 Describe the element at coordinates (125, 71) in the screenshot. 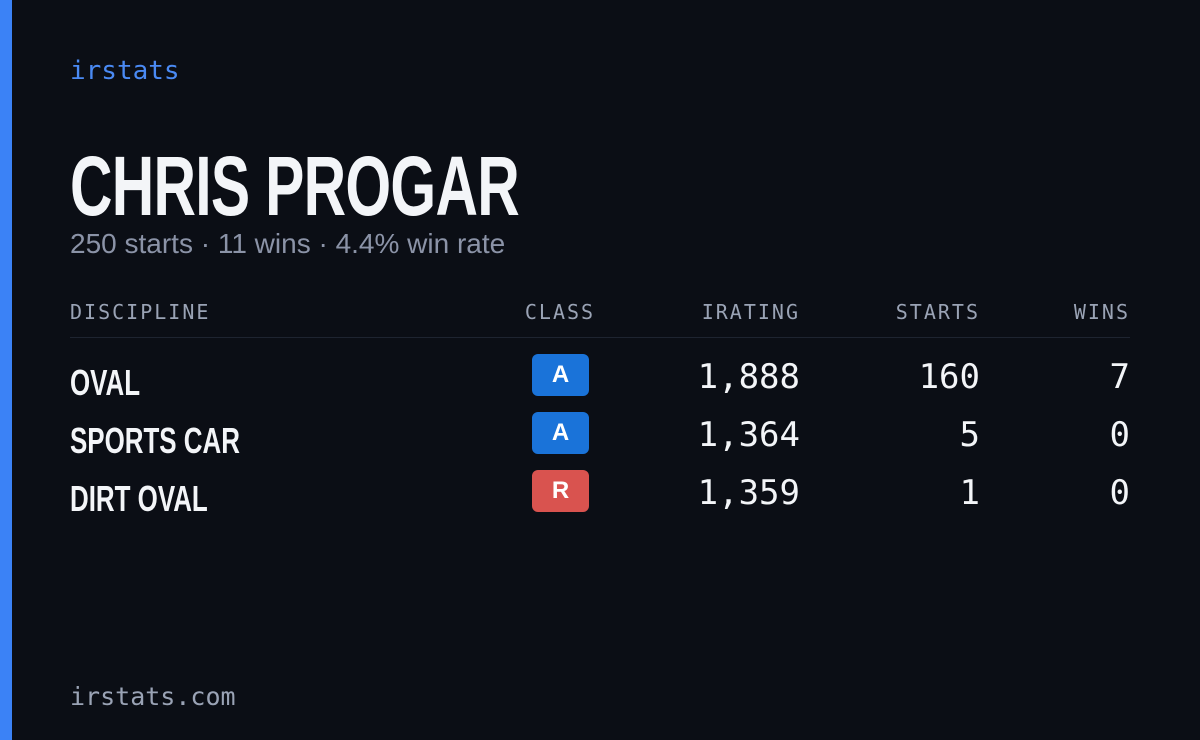

I see `brand: irstats` at that location.